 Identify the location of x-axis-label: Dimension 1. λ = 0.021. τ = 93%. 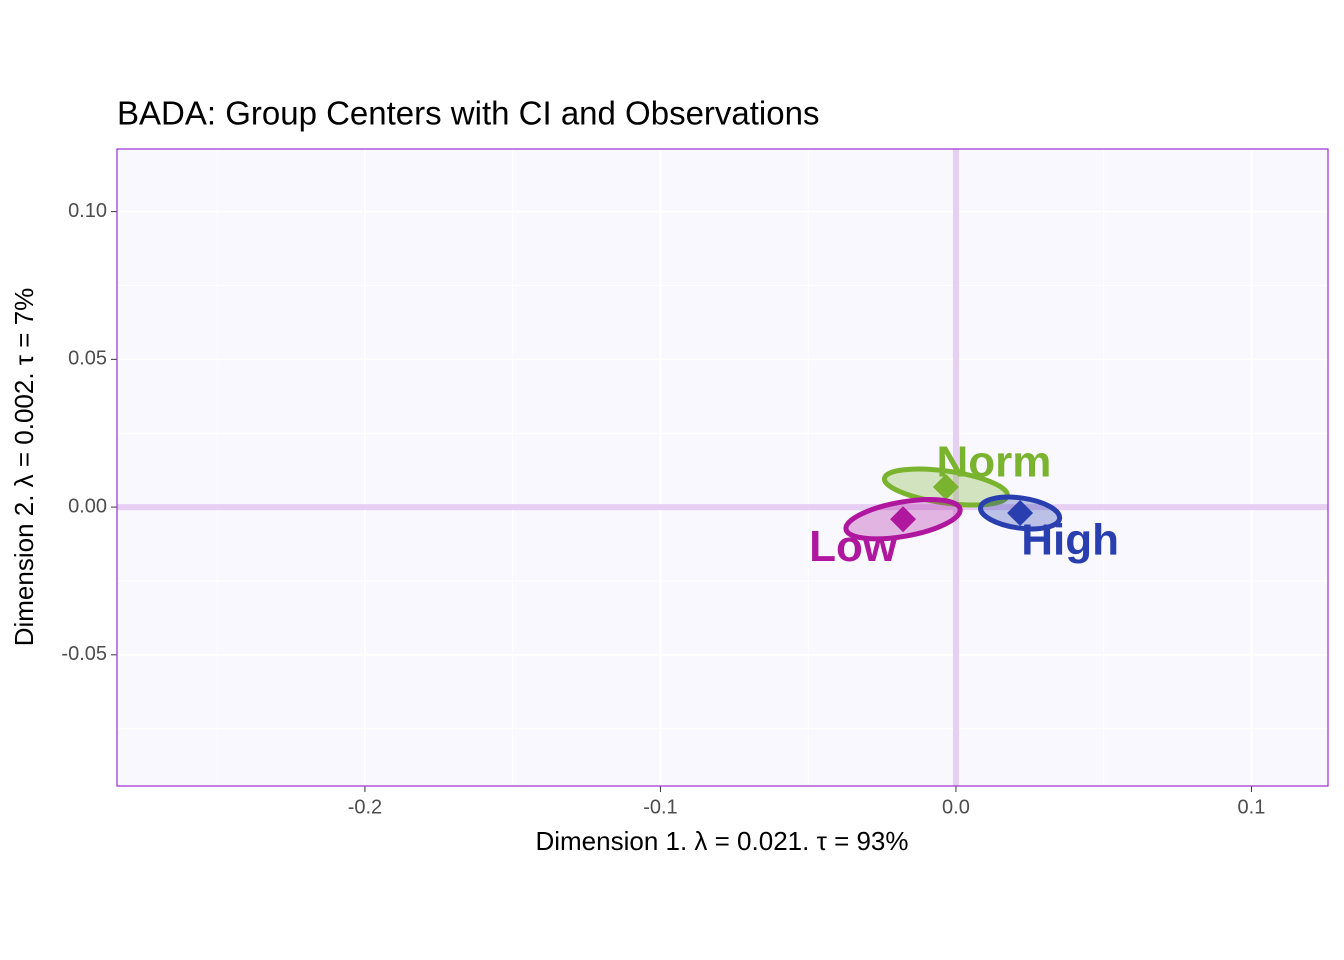
(721, 841).